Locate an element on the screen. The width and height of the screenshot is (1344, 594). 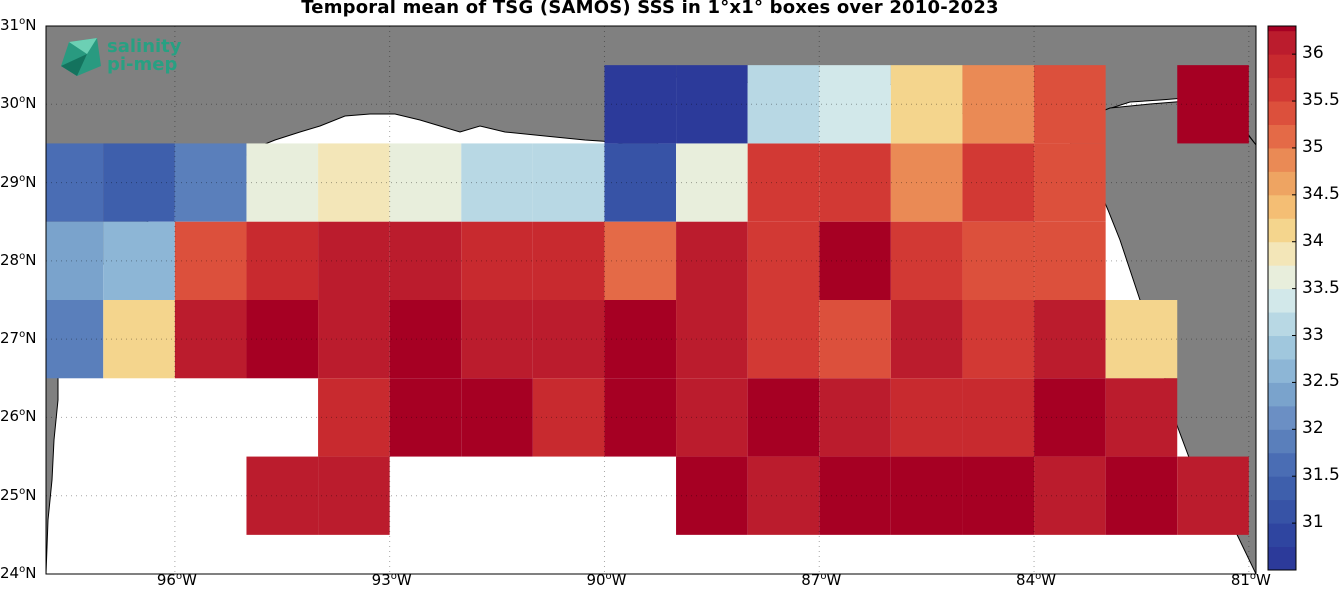
lat-tick-label: 31oN is located at coordinates (18, 25).